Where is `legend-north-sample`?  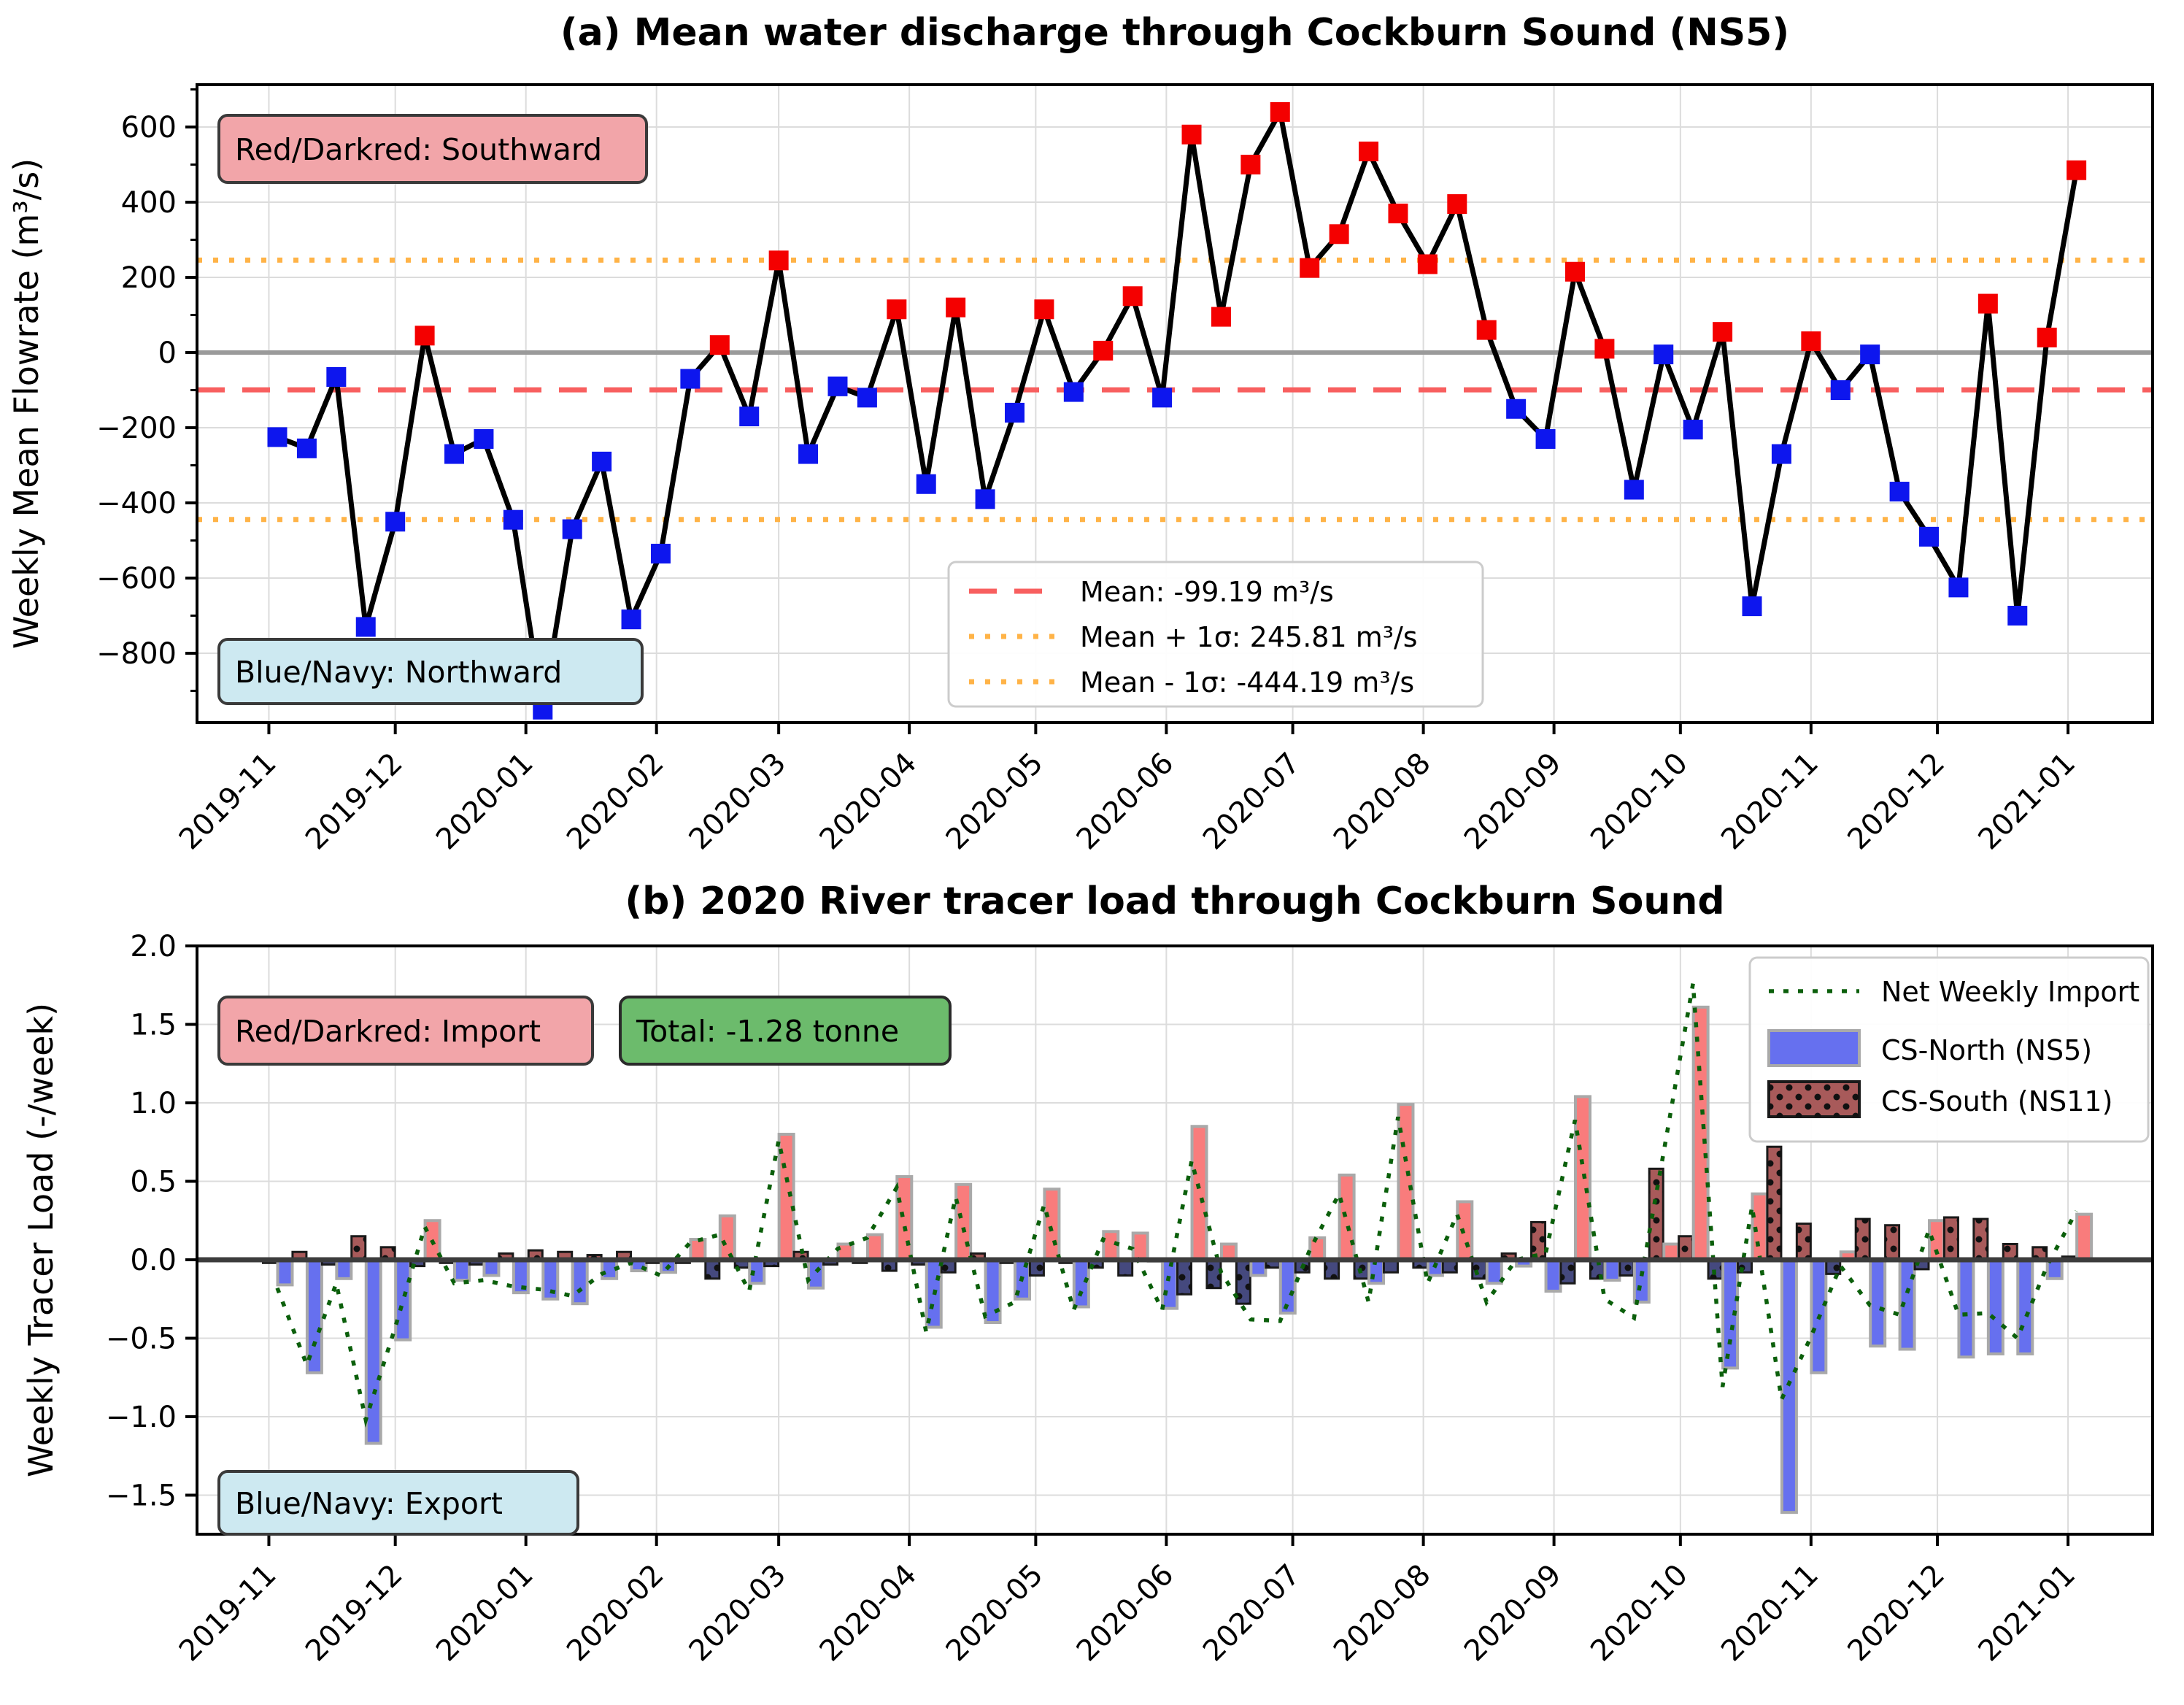 legend-north-sample is located at coordinates (1814, 1048).